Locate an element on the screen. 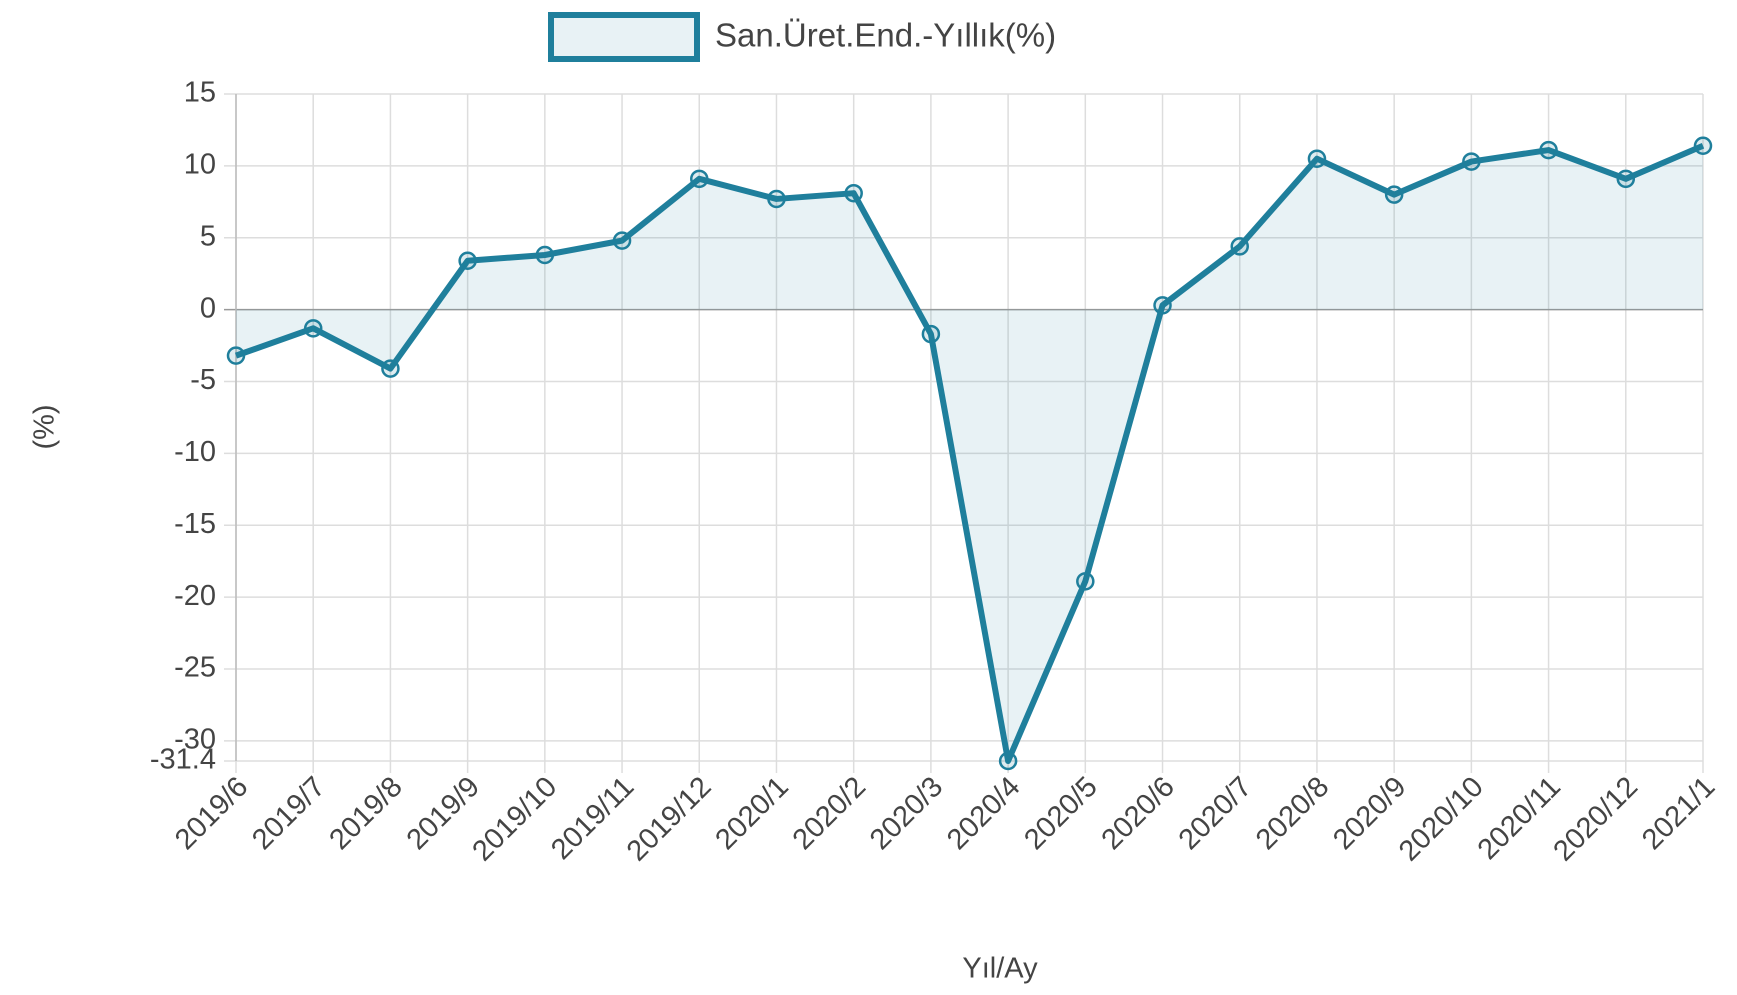 The height and width of the screenshot is (995, 1737). y-tick-label: -15 is located at coordinates (195, 524).